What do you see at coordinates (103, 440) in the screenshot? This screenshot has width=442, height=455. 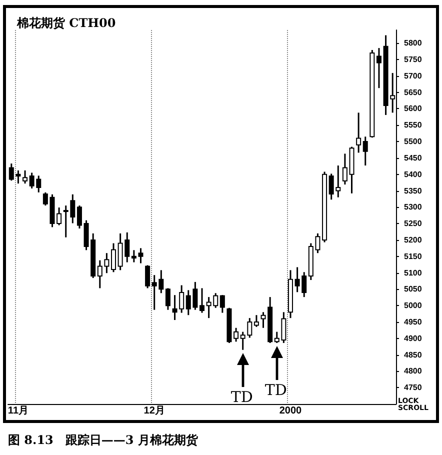 I see `caption: 图 8.13 跟踪日——3 月棉花期货` at bounding box center [103, 440].